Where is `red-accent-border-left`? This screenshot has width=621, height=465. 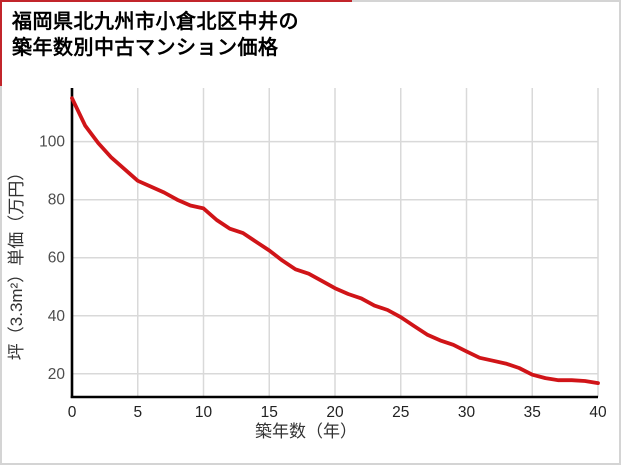
red-accent-border-left is located at coordinates (1, 43).